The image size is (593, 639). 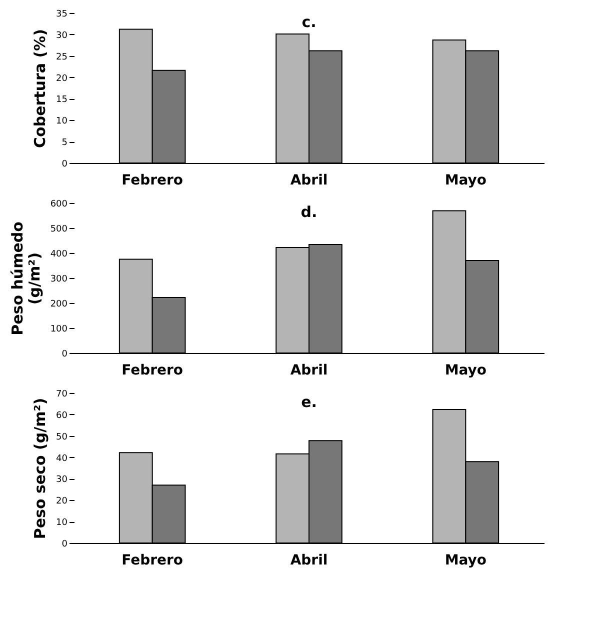 What do you see at coordinates (59, 229) in the screenshot?
I see `y-tick-label: 500` at bounding box center [59, 229].